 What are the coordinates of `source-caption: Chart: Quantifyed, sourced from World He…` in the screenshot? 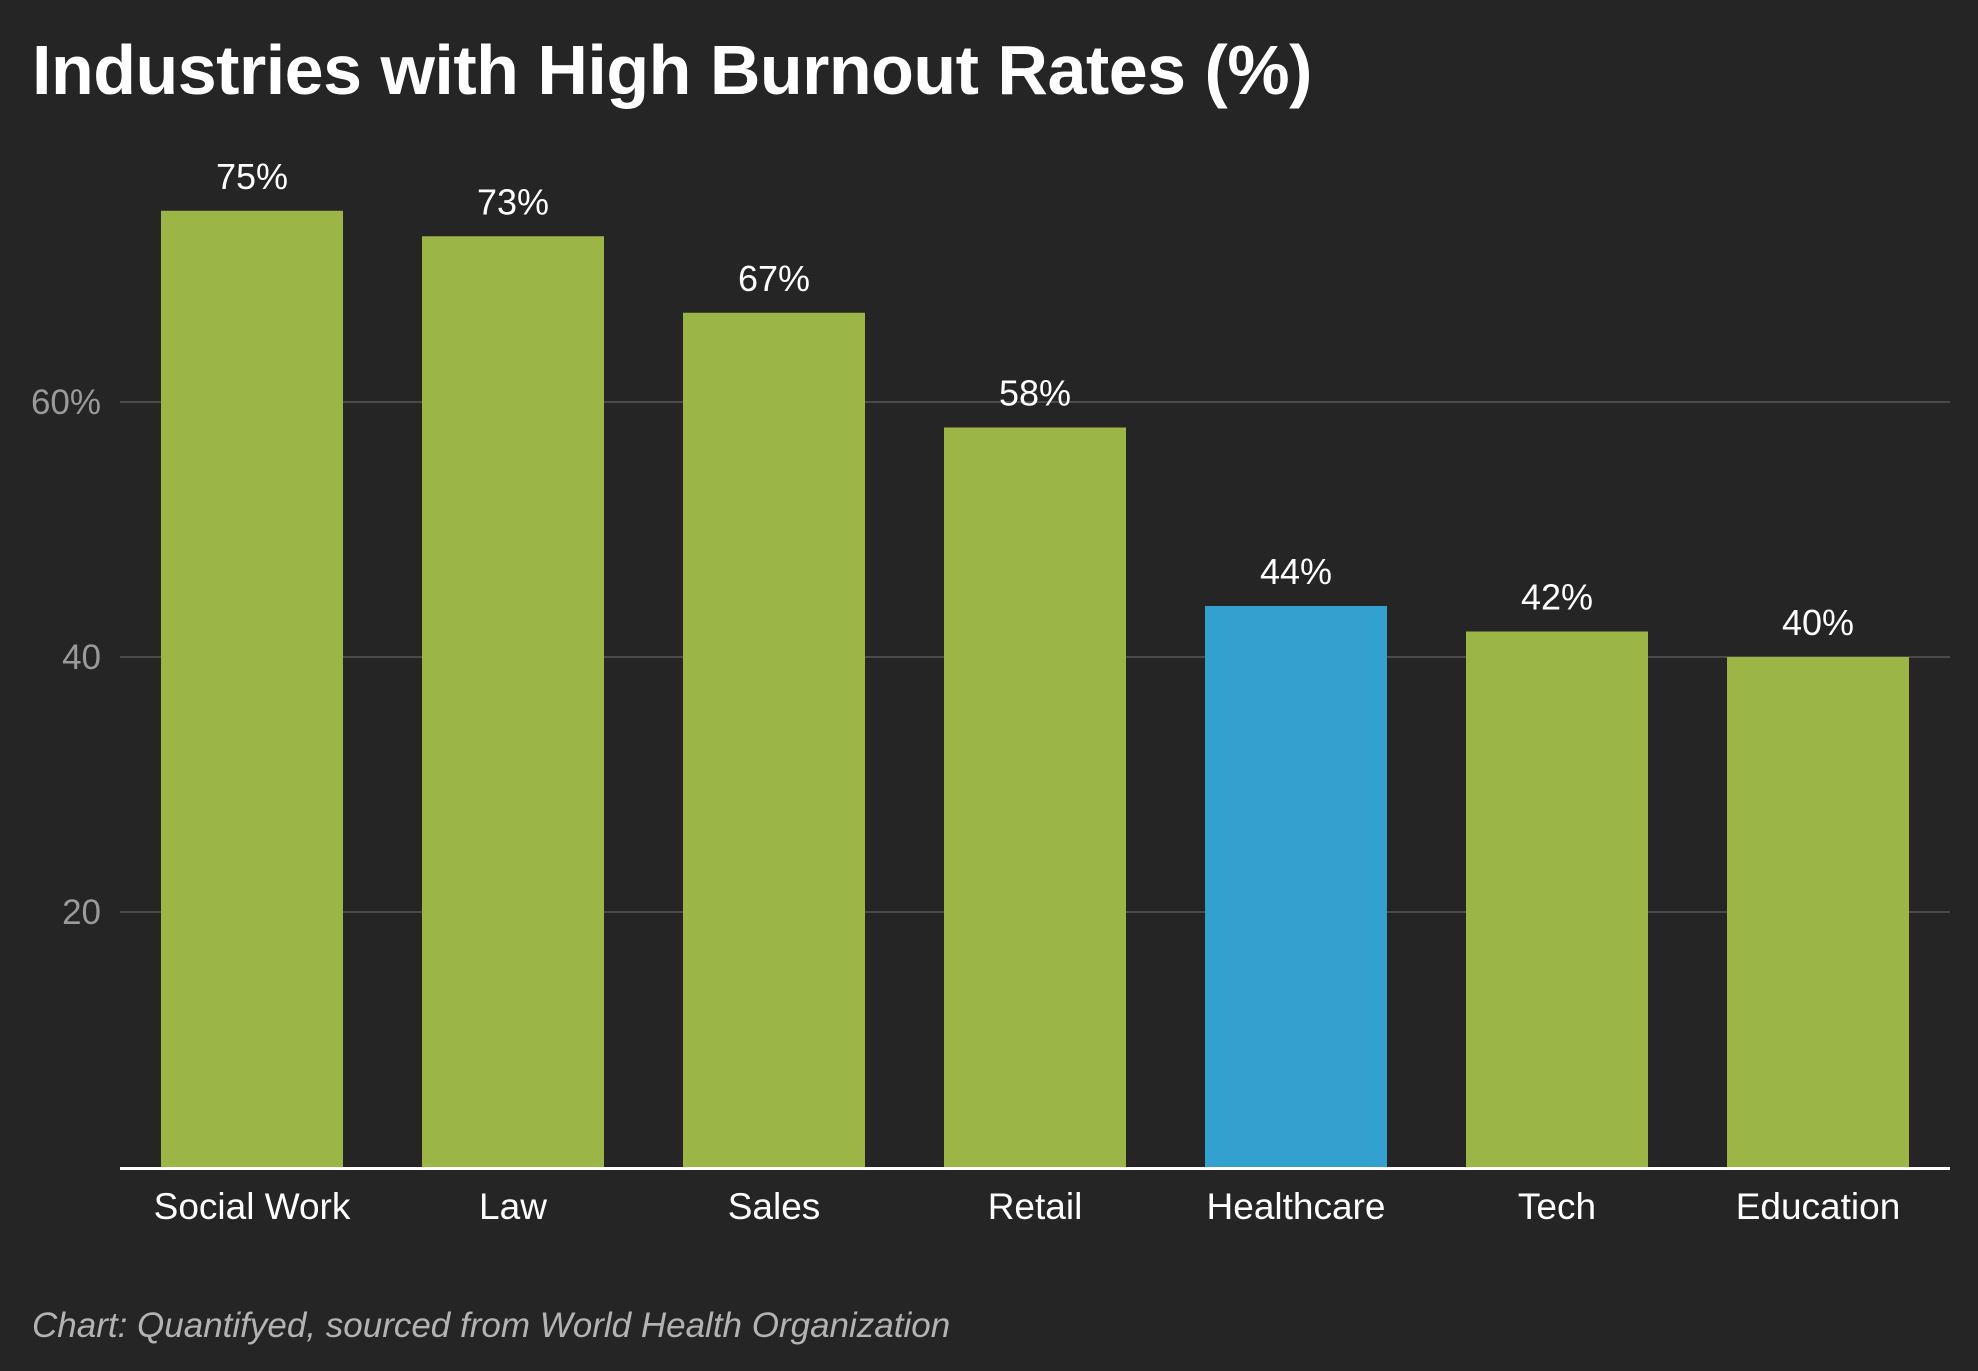 It's located at (491, 1325).